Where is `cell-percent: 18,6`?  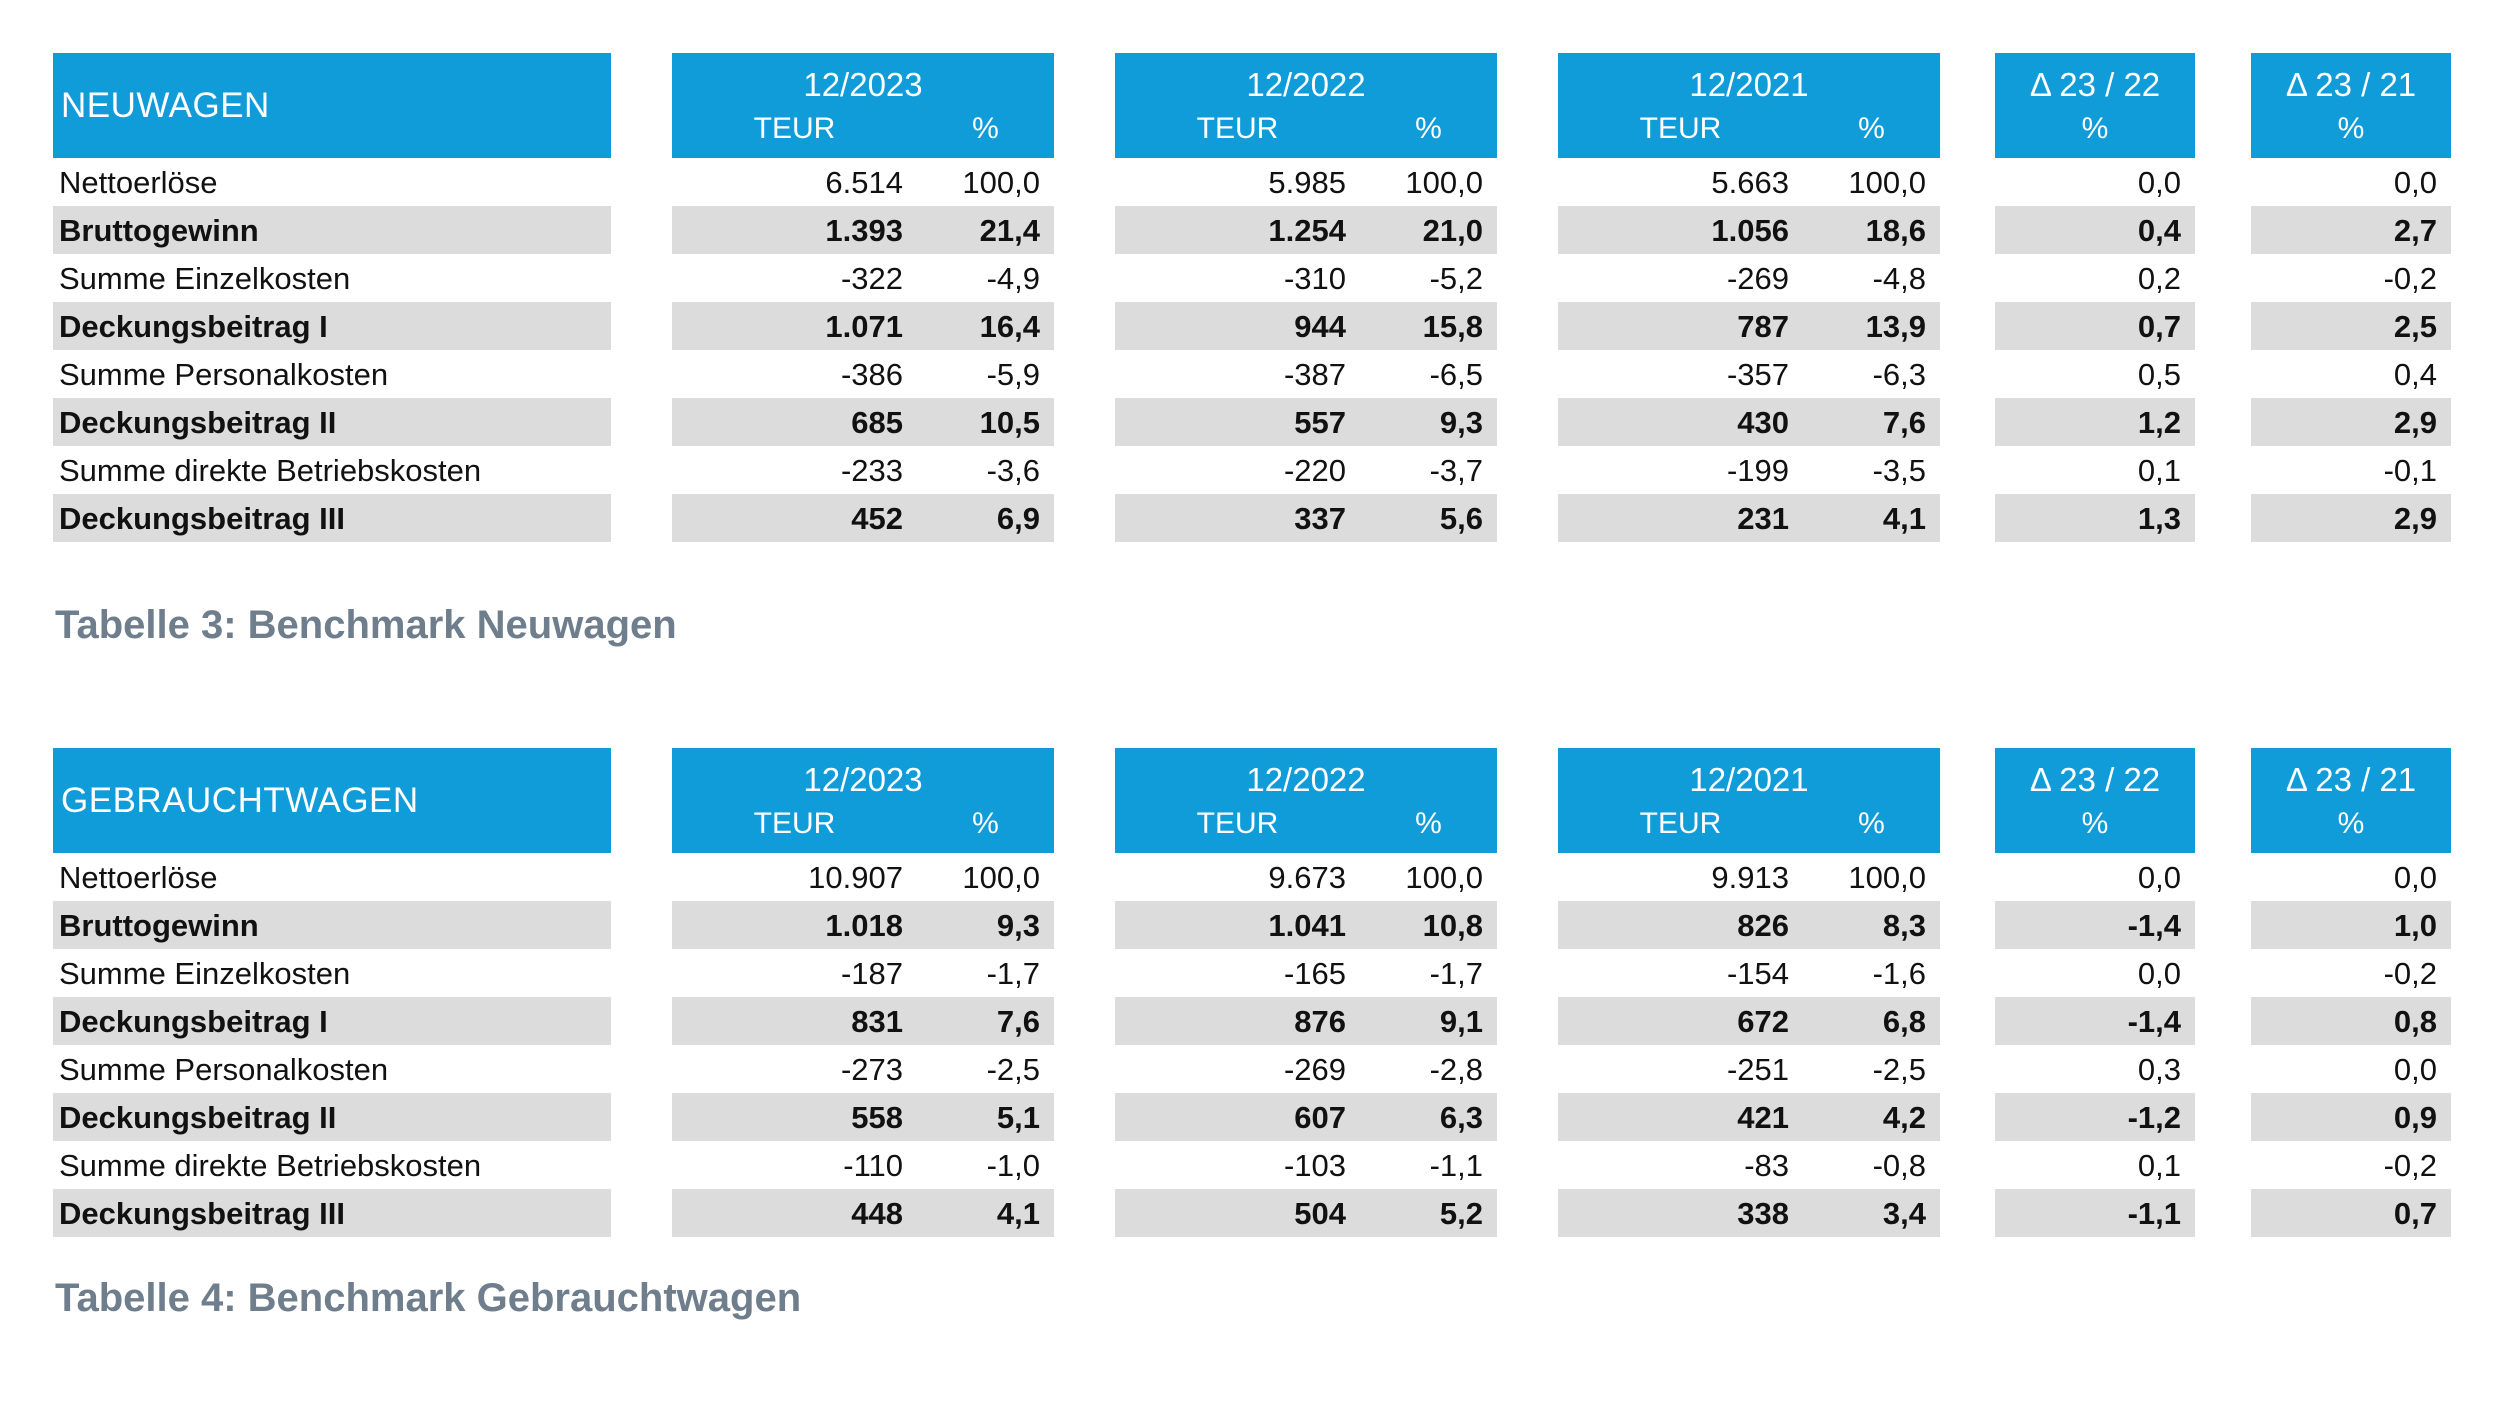 cell-percent: 18,6 is located at coordinates (1871, 230).